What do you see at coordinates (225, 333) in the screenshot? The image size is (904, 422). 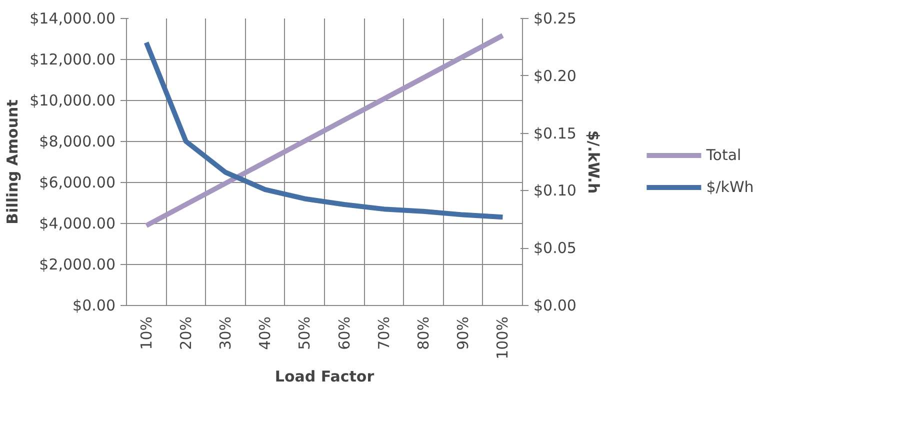 I see `x-tick-label: 30%` at bounding box center [225, 333].